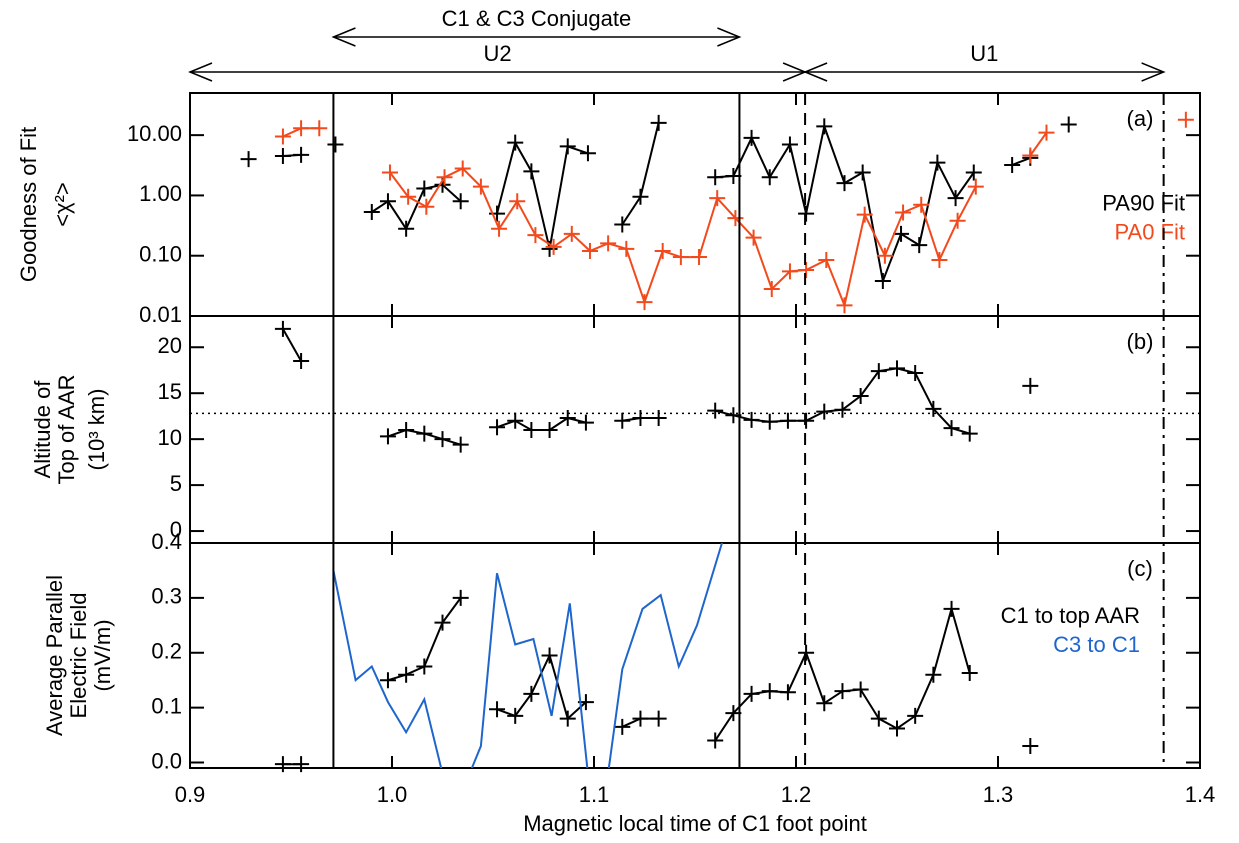 The image size is (1239, 843). What do you see at coordinates (154, 133) in the screenshot?
I see `y-tick-label: 10.00` at bounding box center [154, 133].